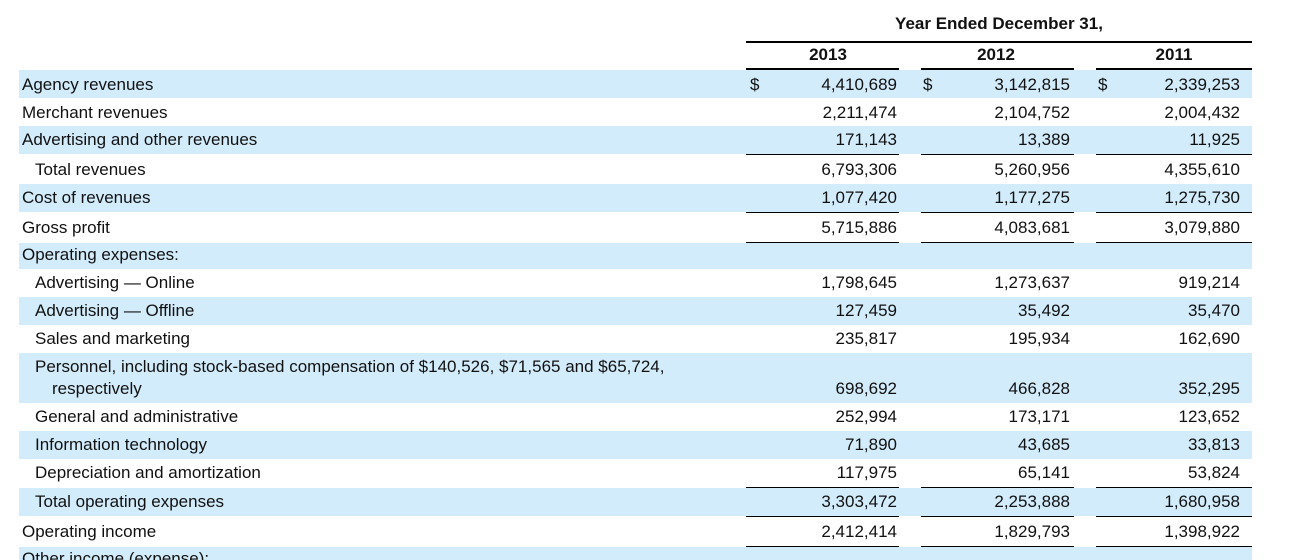 The width and height of the screenshot is (1294, 560). Describe the element at coordinates (130, 501) in the screenshot. I see `row-label: Total operating expenses` at that location.